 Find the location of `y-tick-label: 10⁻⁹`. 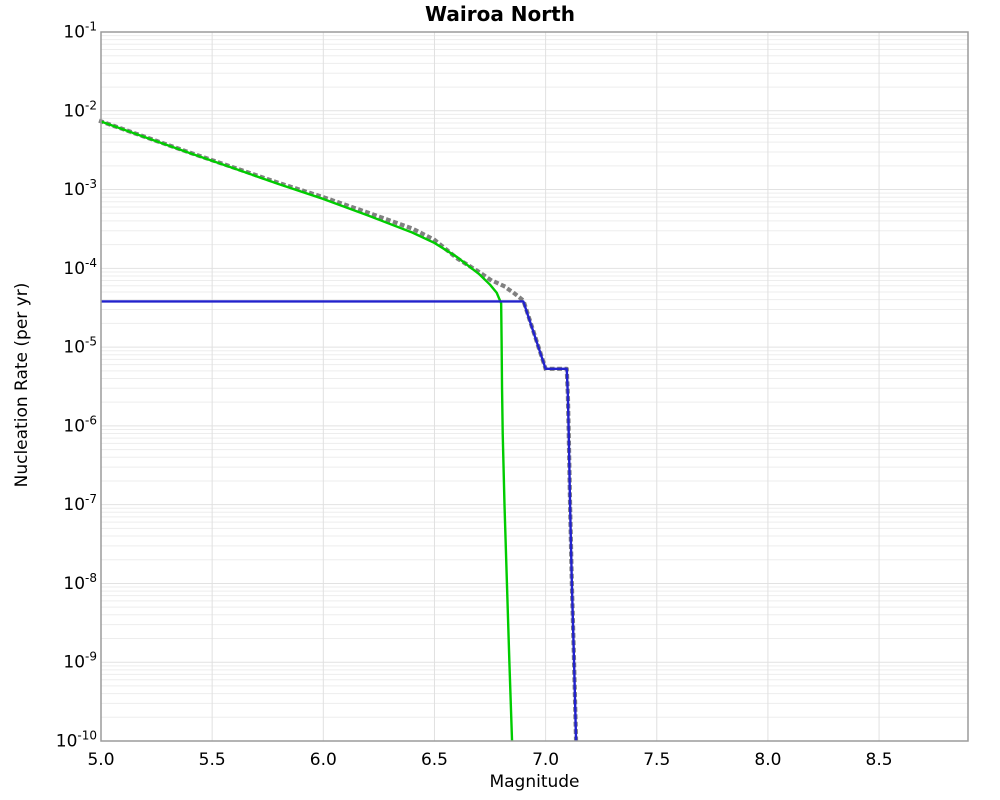

y-tick-label: 10⁻⁹ is located at coordinates (80, 661).